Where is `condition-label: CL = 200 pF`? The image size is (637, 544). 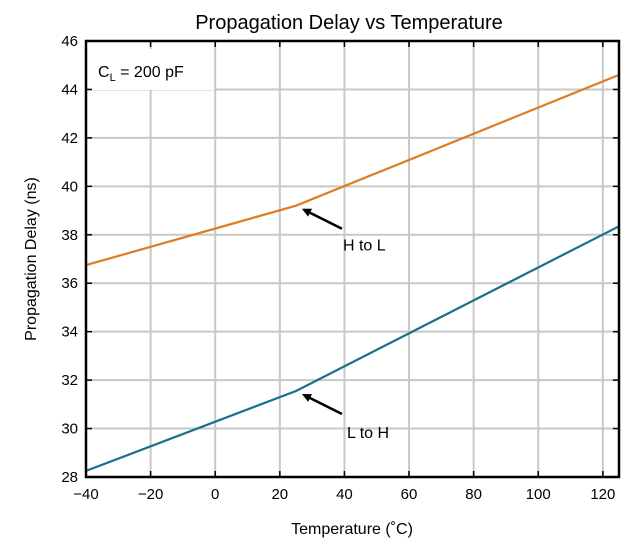 condition-label: CL = 200 pF is located at coordinates (141, 74).